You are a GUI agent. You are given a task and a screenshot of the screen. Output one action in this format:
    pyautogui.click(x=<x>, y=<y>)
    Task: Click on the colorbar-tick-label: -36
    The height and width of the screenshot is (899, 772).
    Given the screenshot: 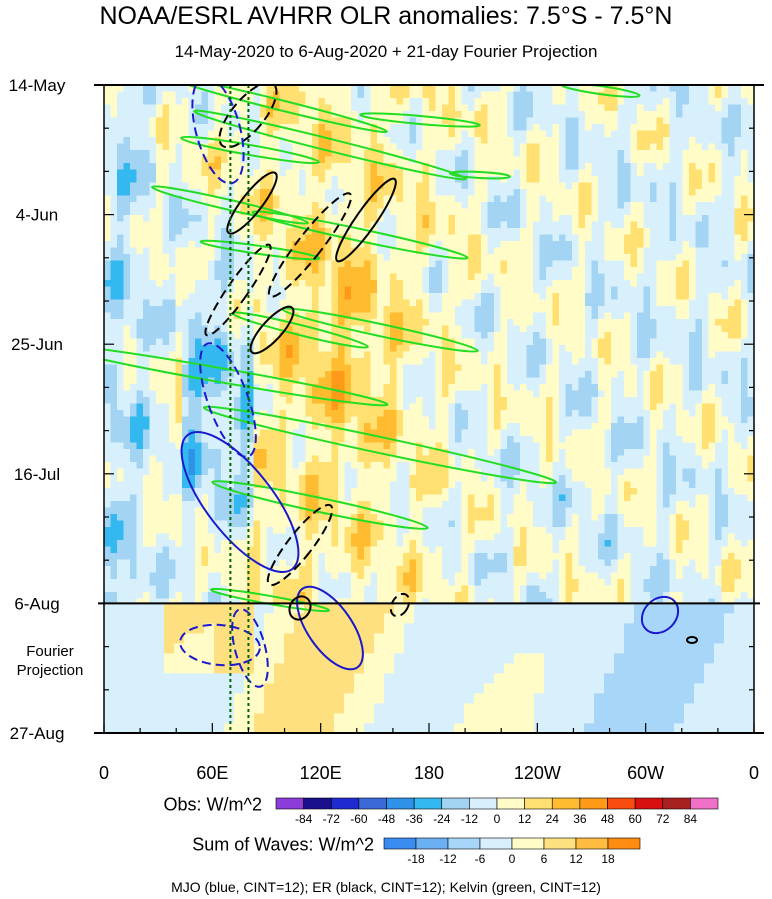 What is the action you would take?
    pyautogui.click(x=414, y=819)
    